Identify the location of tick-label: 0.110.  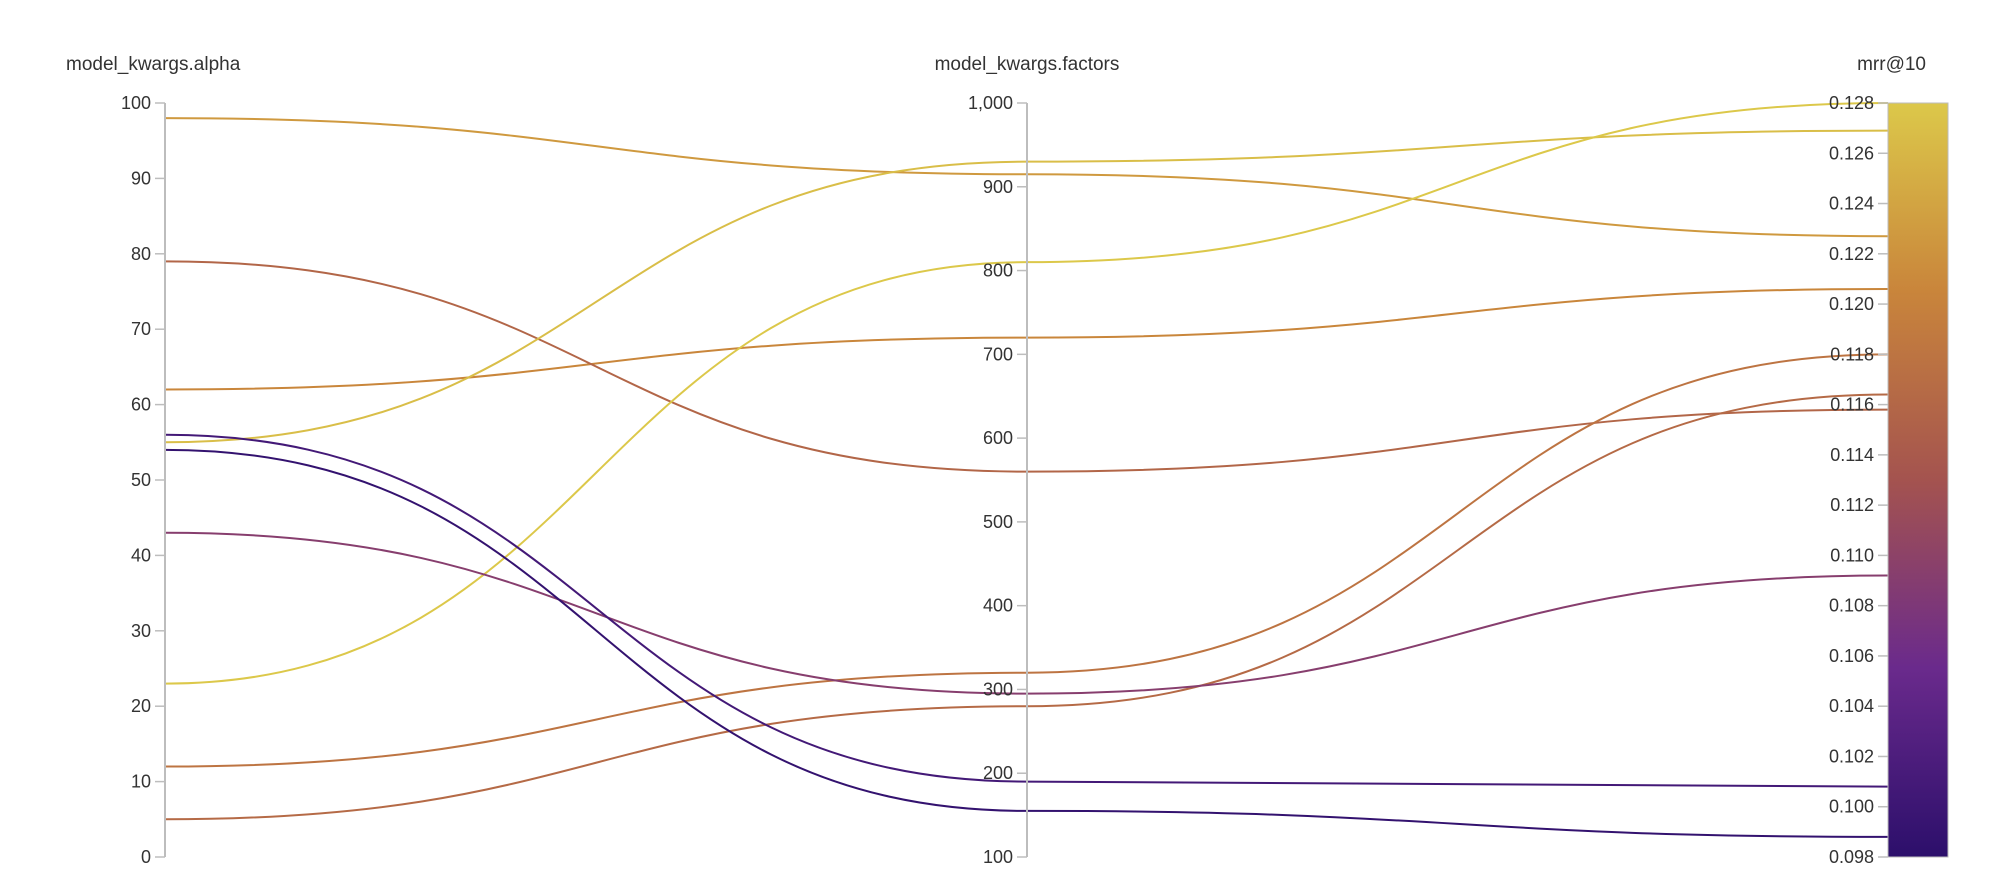
(1852, 555).